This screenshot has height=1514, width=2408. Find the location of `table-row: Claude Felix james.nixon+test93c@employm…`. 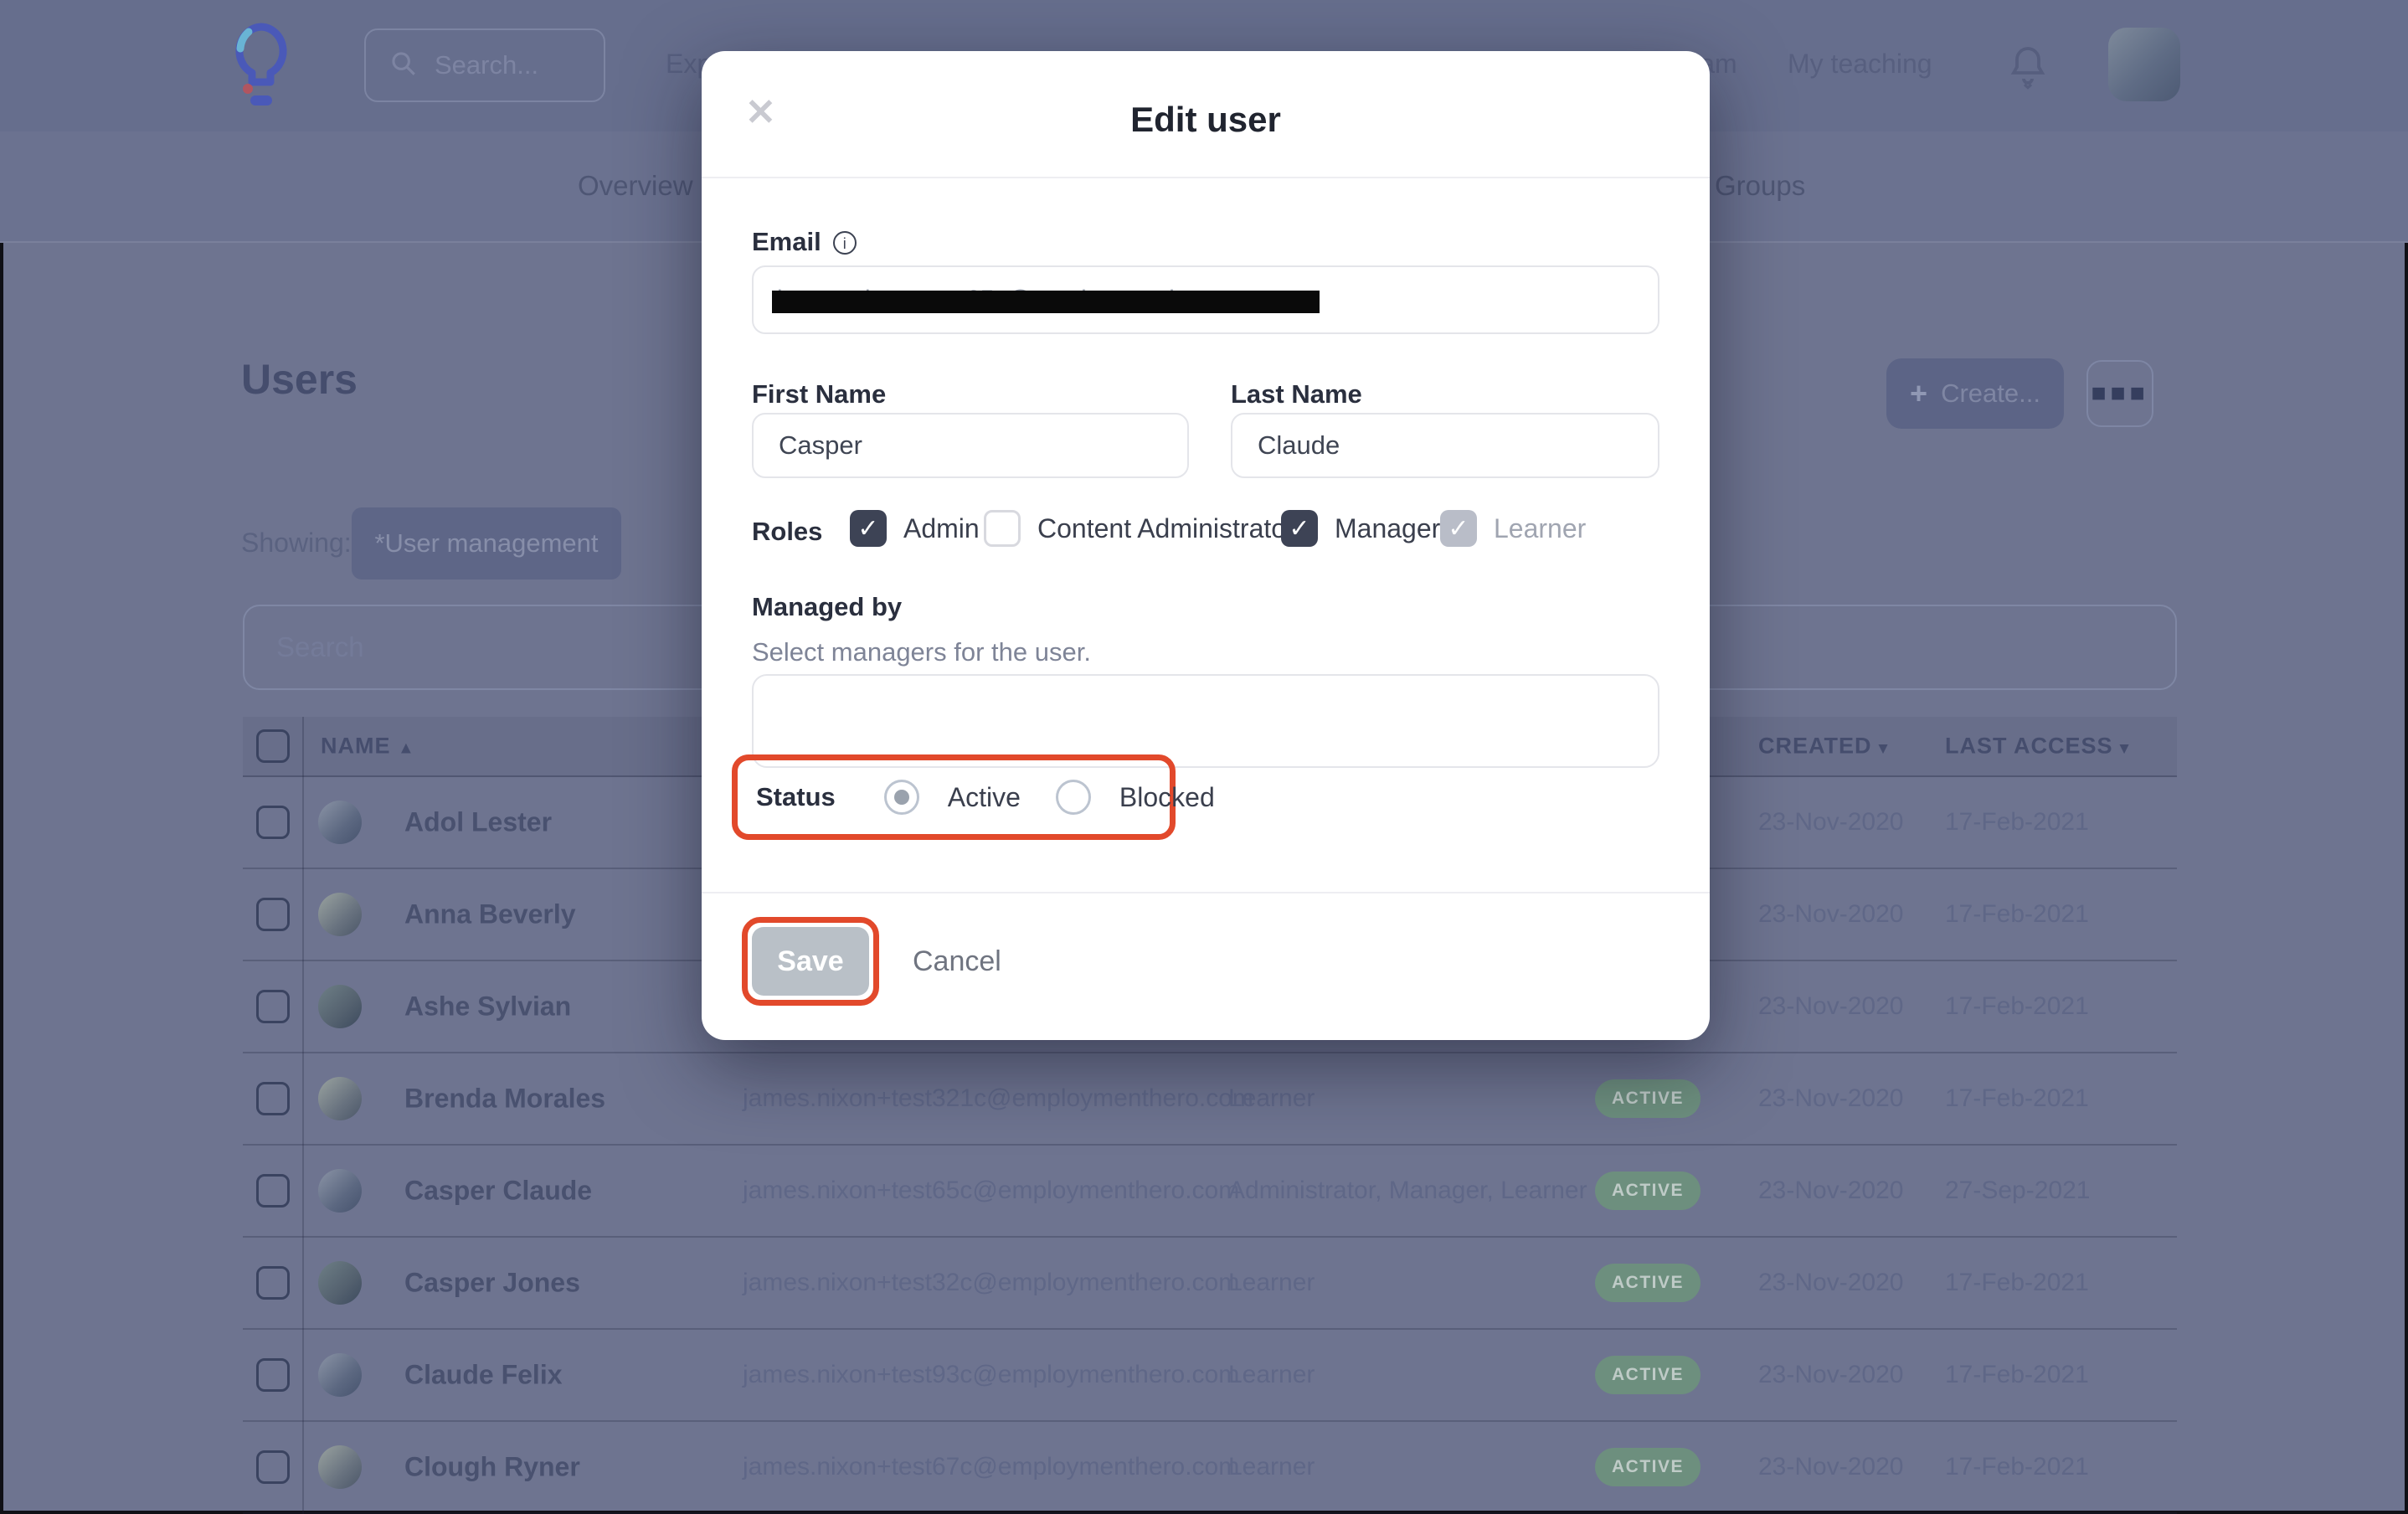

table-row: Claude Felix james.nixon+test93c@employm… is located at coordinates (1210, 1376).